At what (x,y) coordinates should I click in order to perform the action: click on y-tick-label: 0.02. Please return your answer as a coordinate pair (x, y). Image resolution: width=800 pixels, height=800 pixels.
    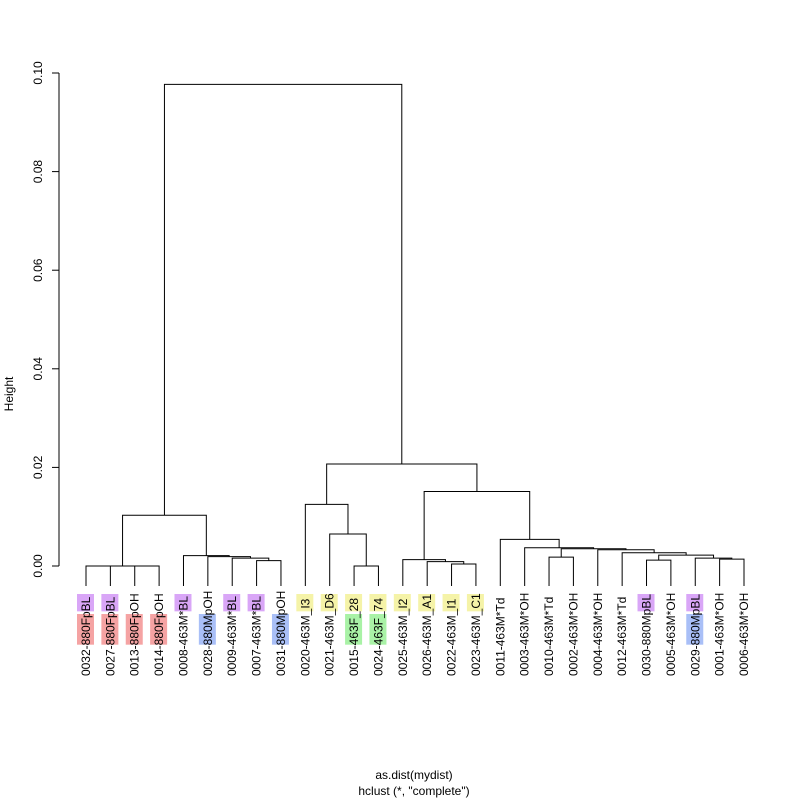
    Looking at the image, I should click on (38, 467).